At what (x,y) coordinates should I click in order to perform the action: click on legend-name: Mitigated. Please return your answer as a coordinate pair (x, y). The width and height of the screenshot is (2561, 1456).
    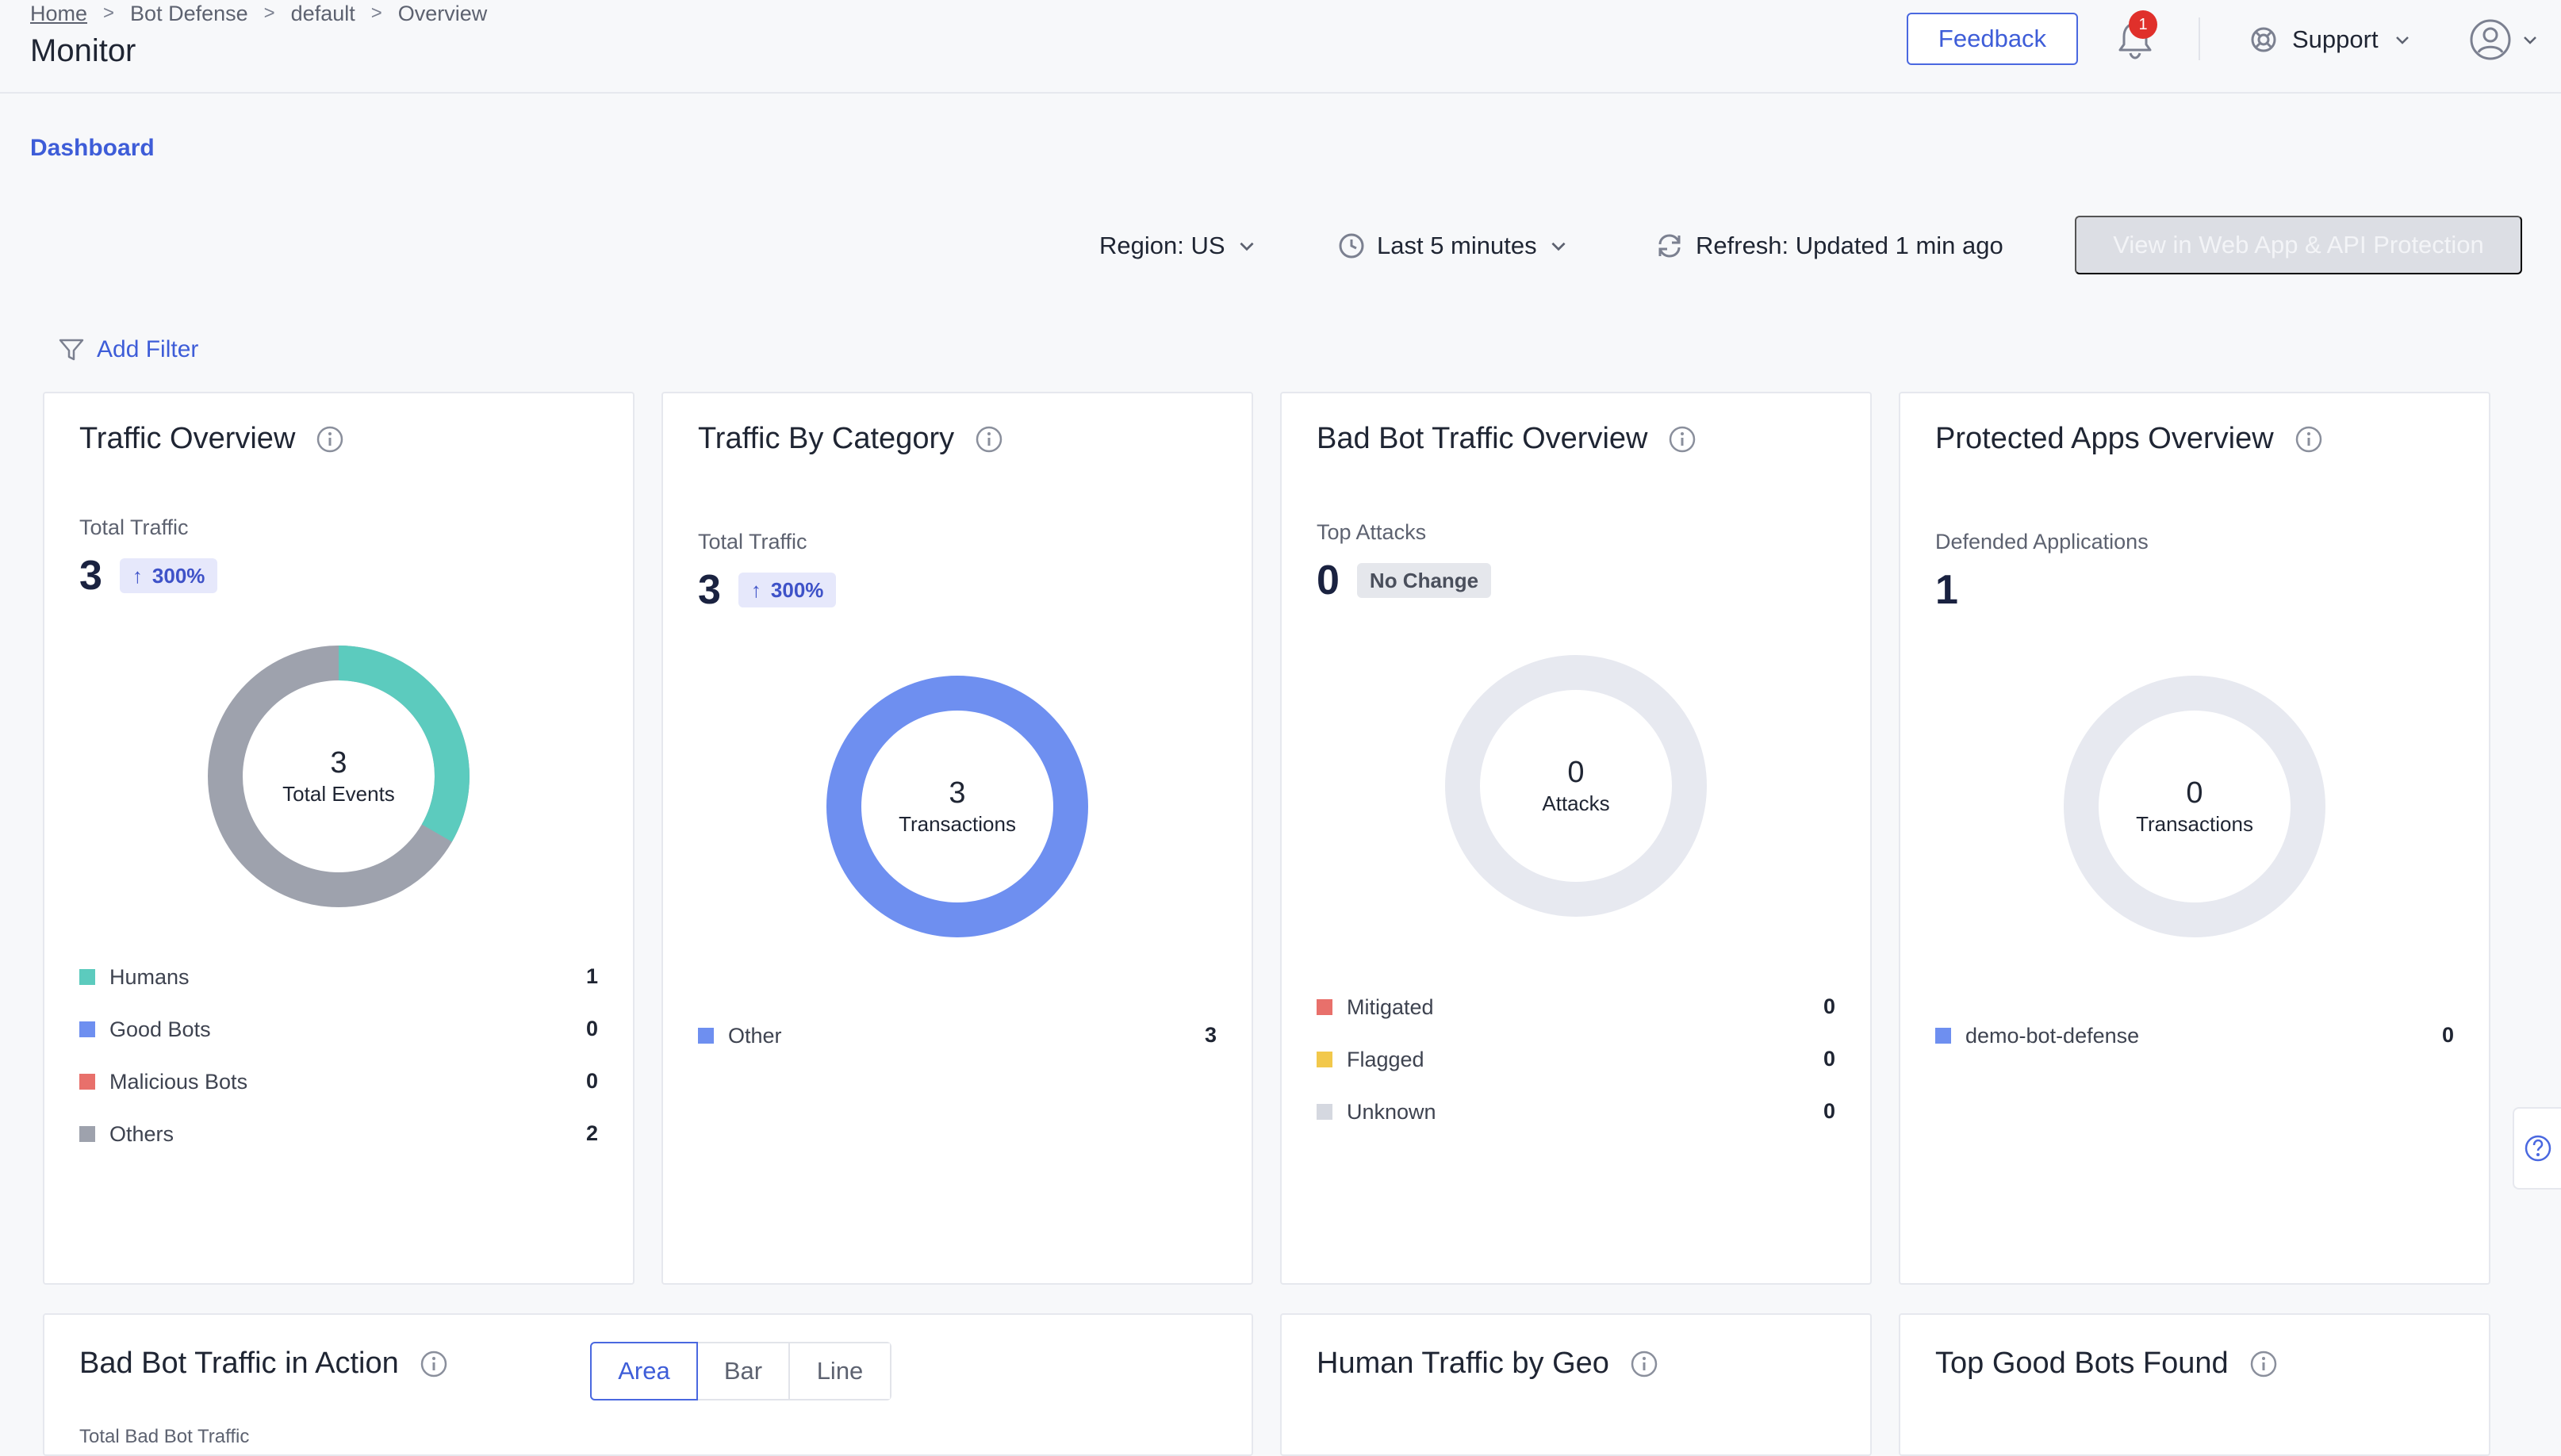
    Looking at the image, I should click on (1390, 1006).